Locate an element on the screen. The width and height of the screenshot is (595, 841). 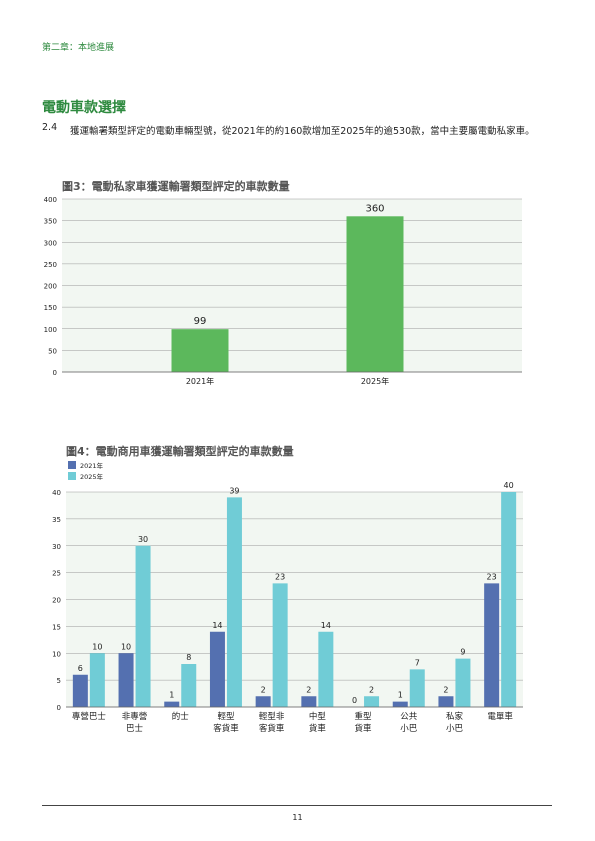
y-tick-label: 250 is located at coordinates (50, 265).